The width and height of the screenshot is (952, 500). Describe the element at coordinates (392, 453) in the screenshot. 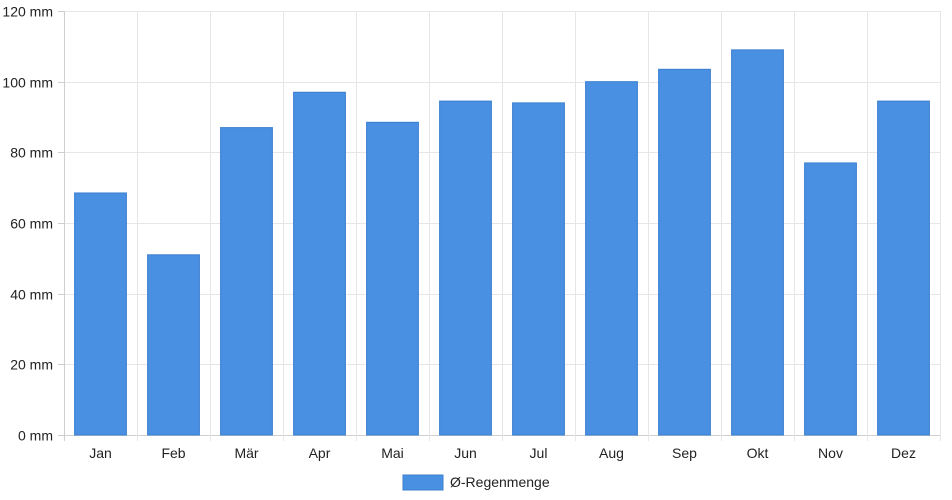

I see `x-tick-label: Mai` at that location.